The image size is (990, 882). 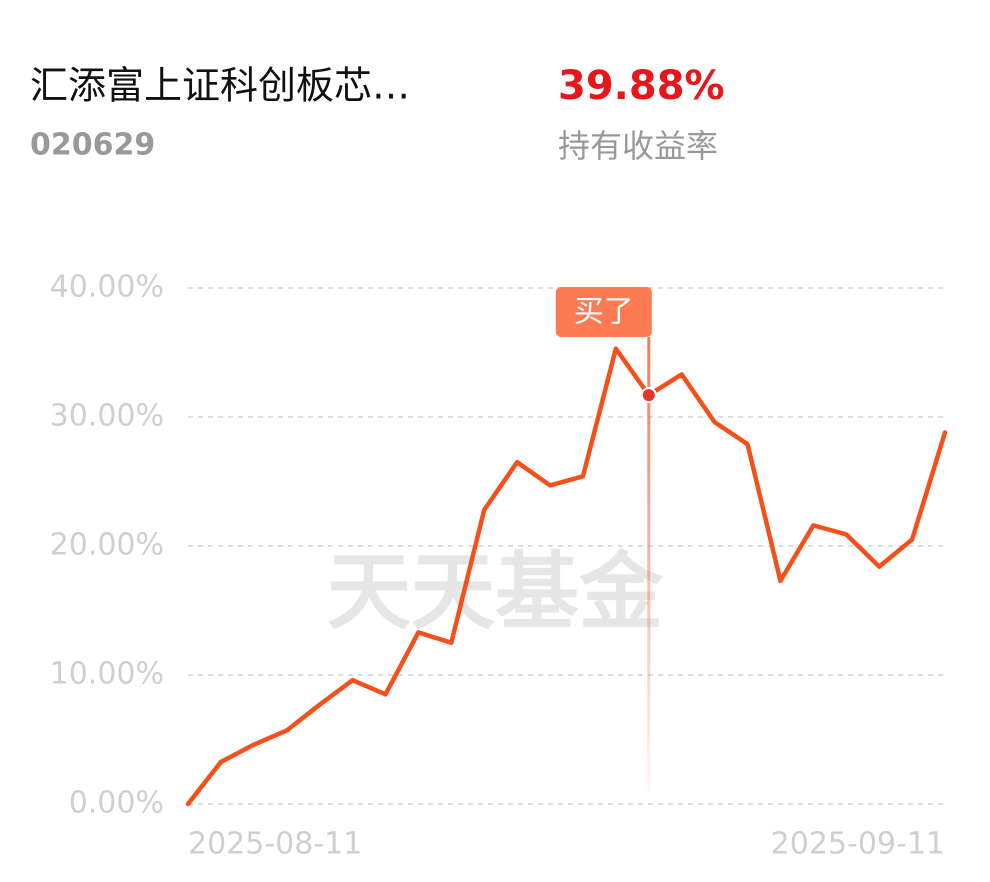 I want to click on y-tick-label: 0.00%, so click(x=116, y=803).